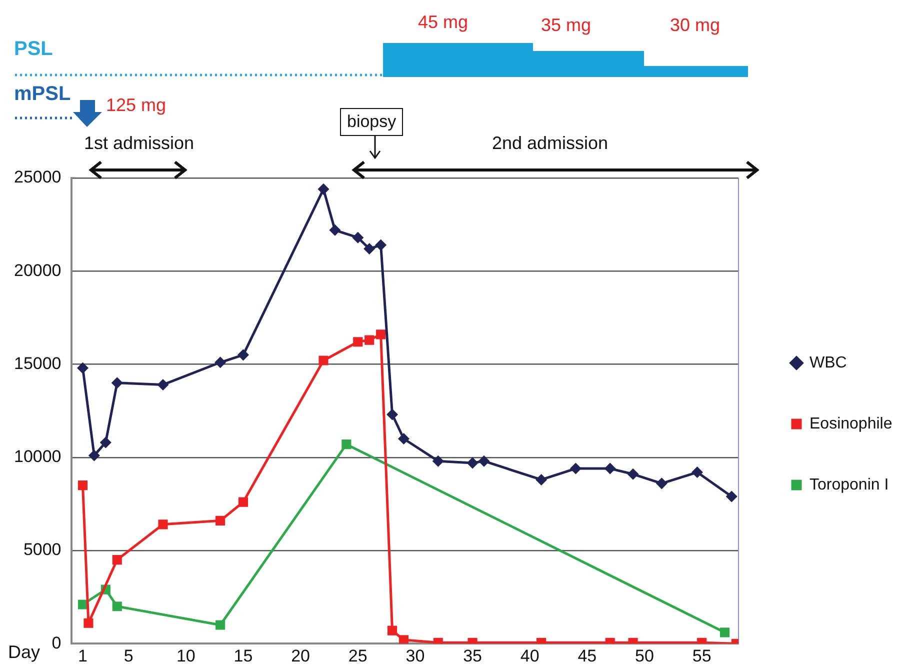 This screenshot has width=903, height=670. What do you see at coordinates (139, 143) in the screenshot?
I see `text: 1st admission` at bounding box center [139, 143].